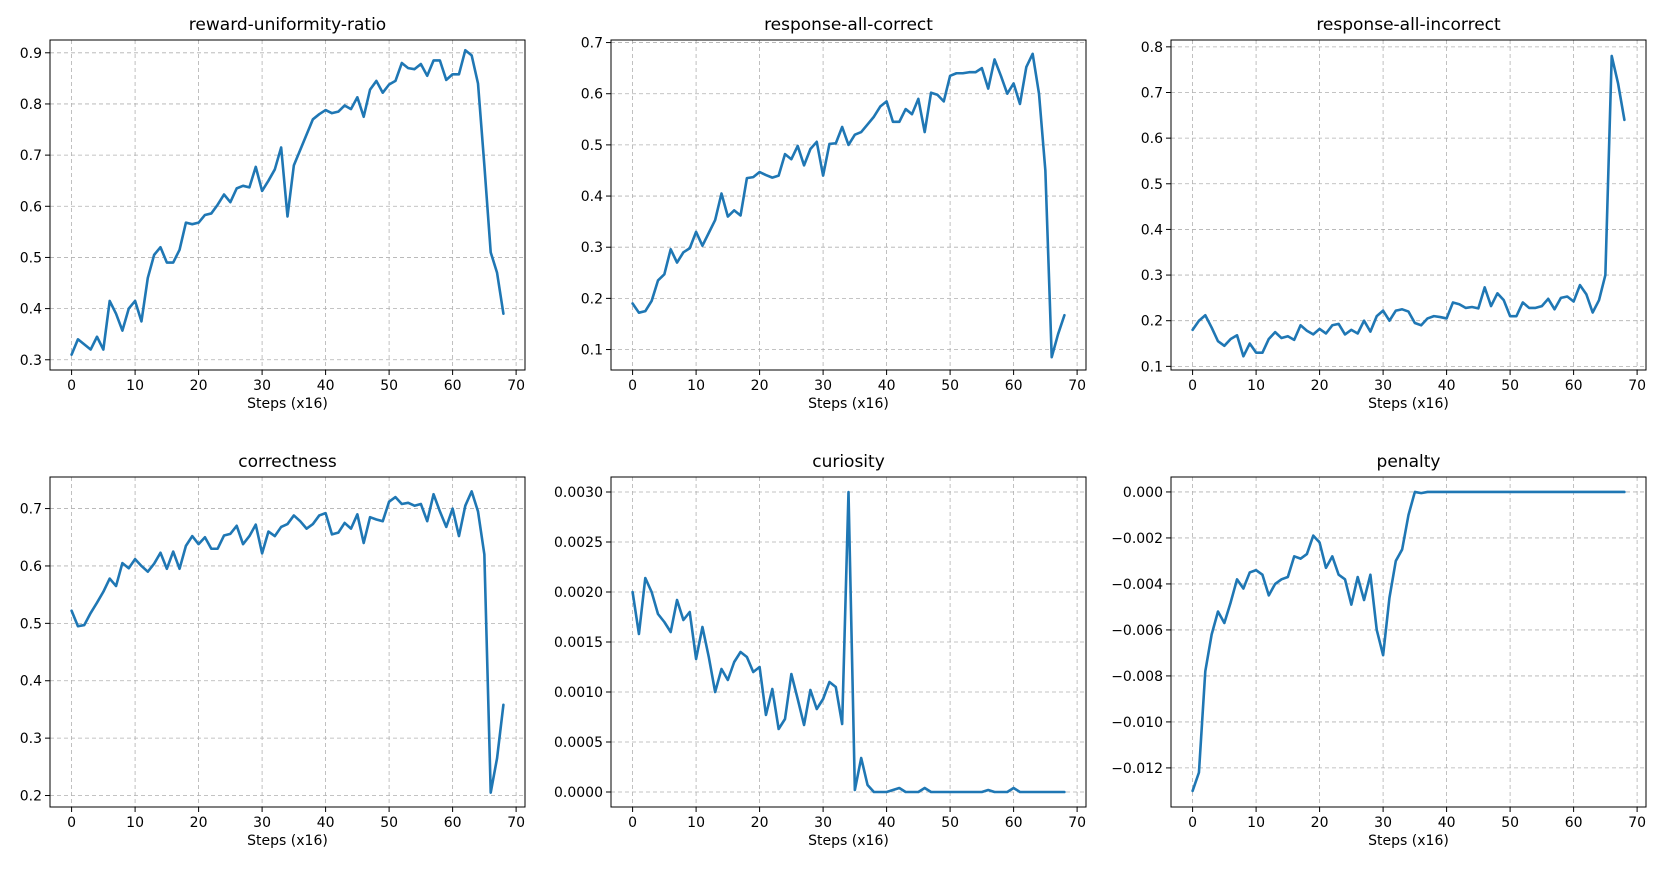  What do you see at coordinates (578, 493) in the screenshot?
I see `y-tick-label: 0.0030` at bounding box center [578, 493].